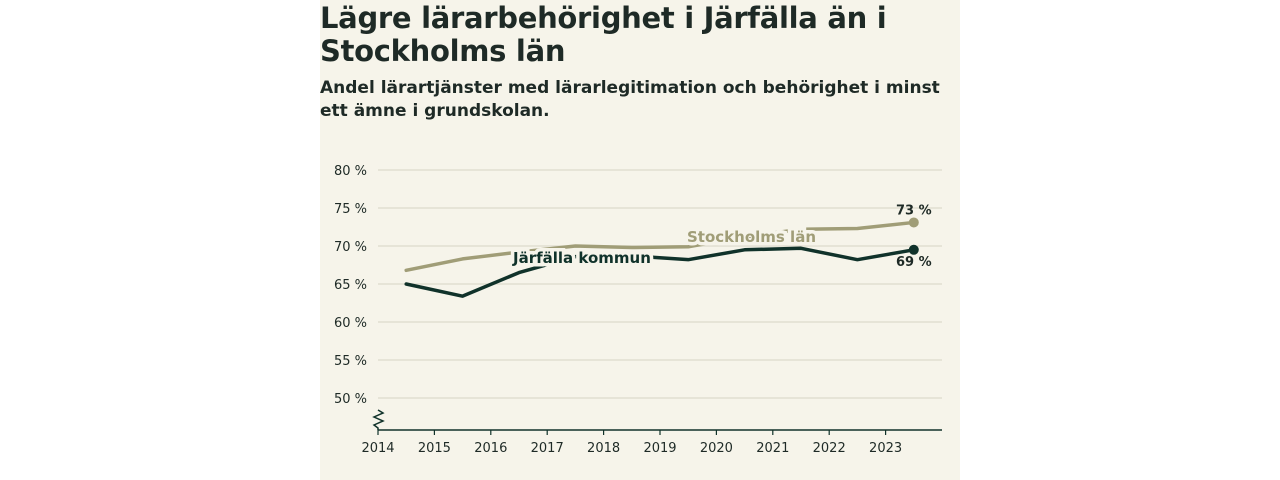  I want to click on y-tick-label: 70 %, so click(350, 247).